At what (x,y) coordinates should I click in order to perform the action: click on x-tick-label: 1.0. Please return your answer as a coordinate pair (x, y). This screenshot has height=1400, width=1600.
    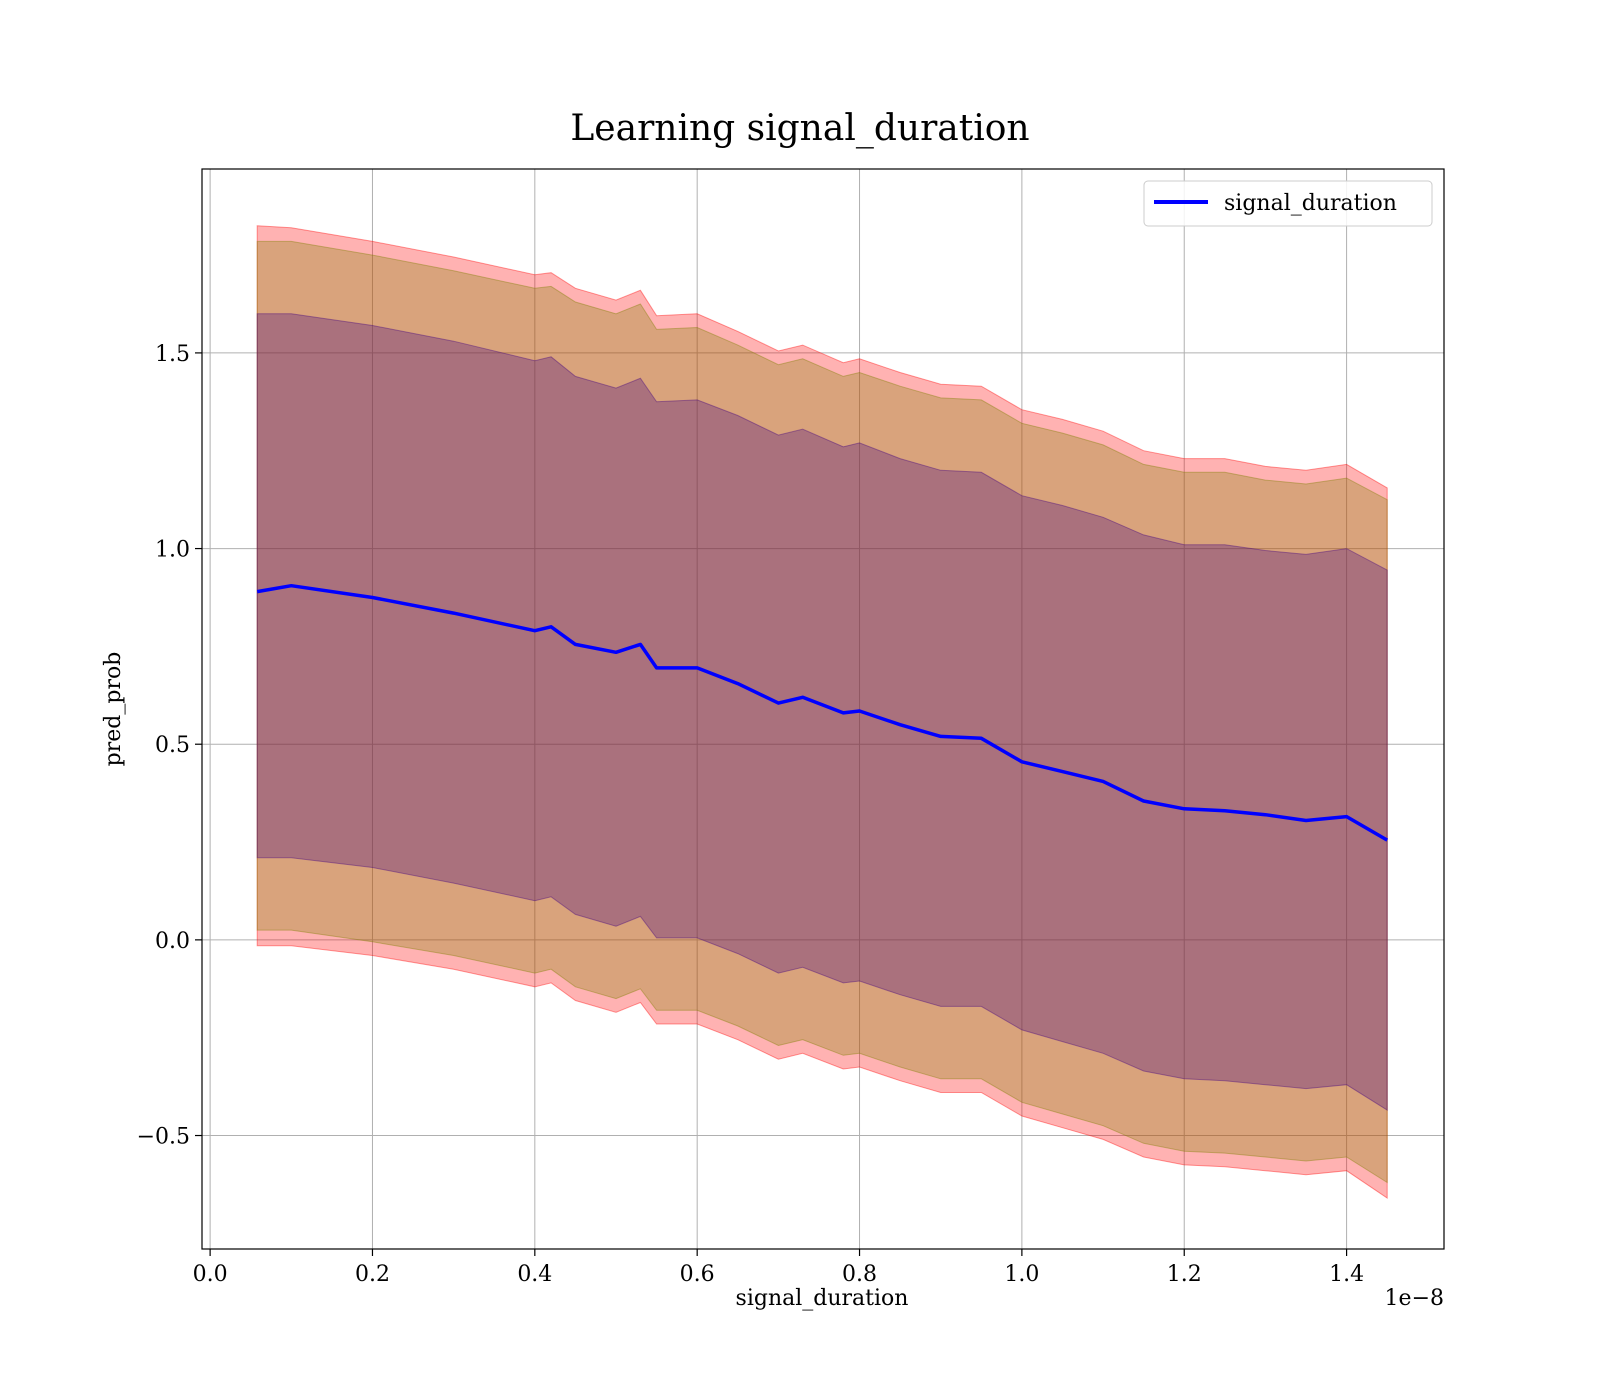
    Looking at the image, I should click on (1021, 1274).